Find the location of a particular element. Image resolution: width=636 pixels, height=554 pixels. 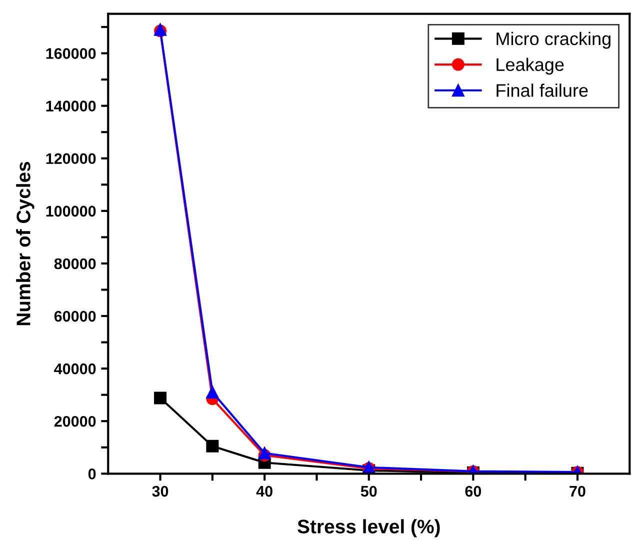

y-tick-label: 80000 is located at coordinates (75, 264).